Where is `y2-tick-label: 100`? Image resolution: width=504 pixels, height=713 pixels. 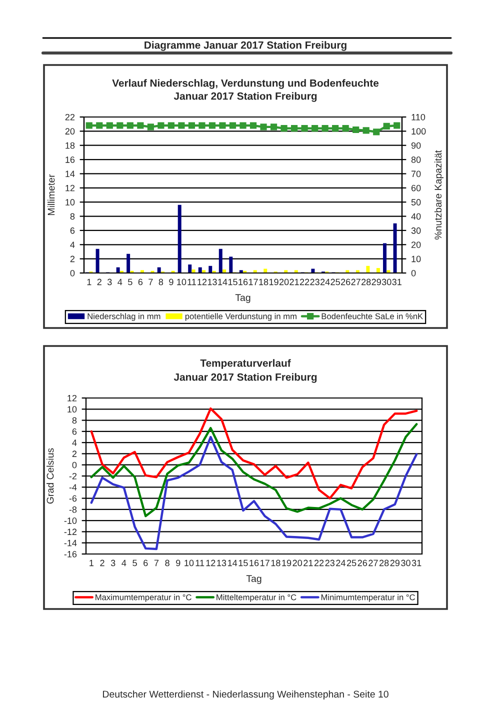 y2-tick-label: 100 is located at coordinates (419, 131).